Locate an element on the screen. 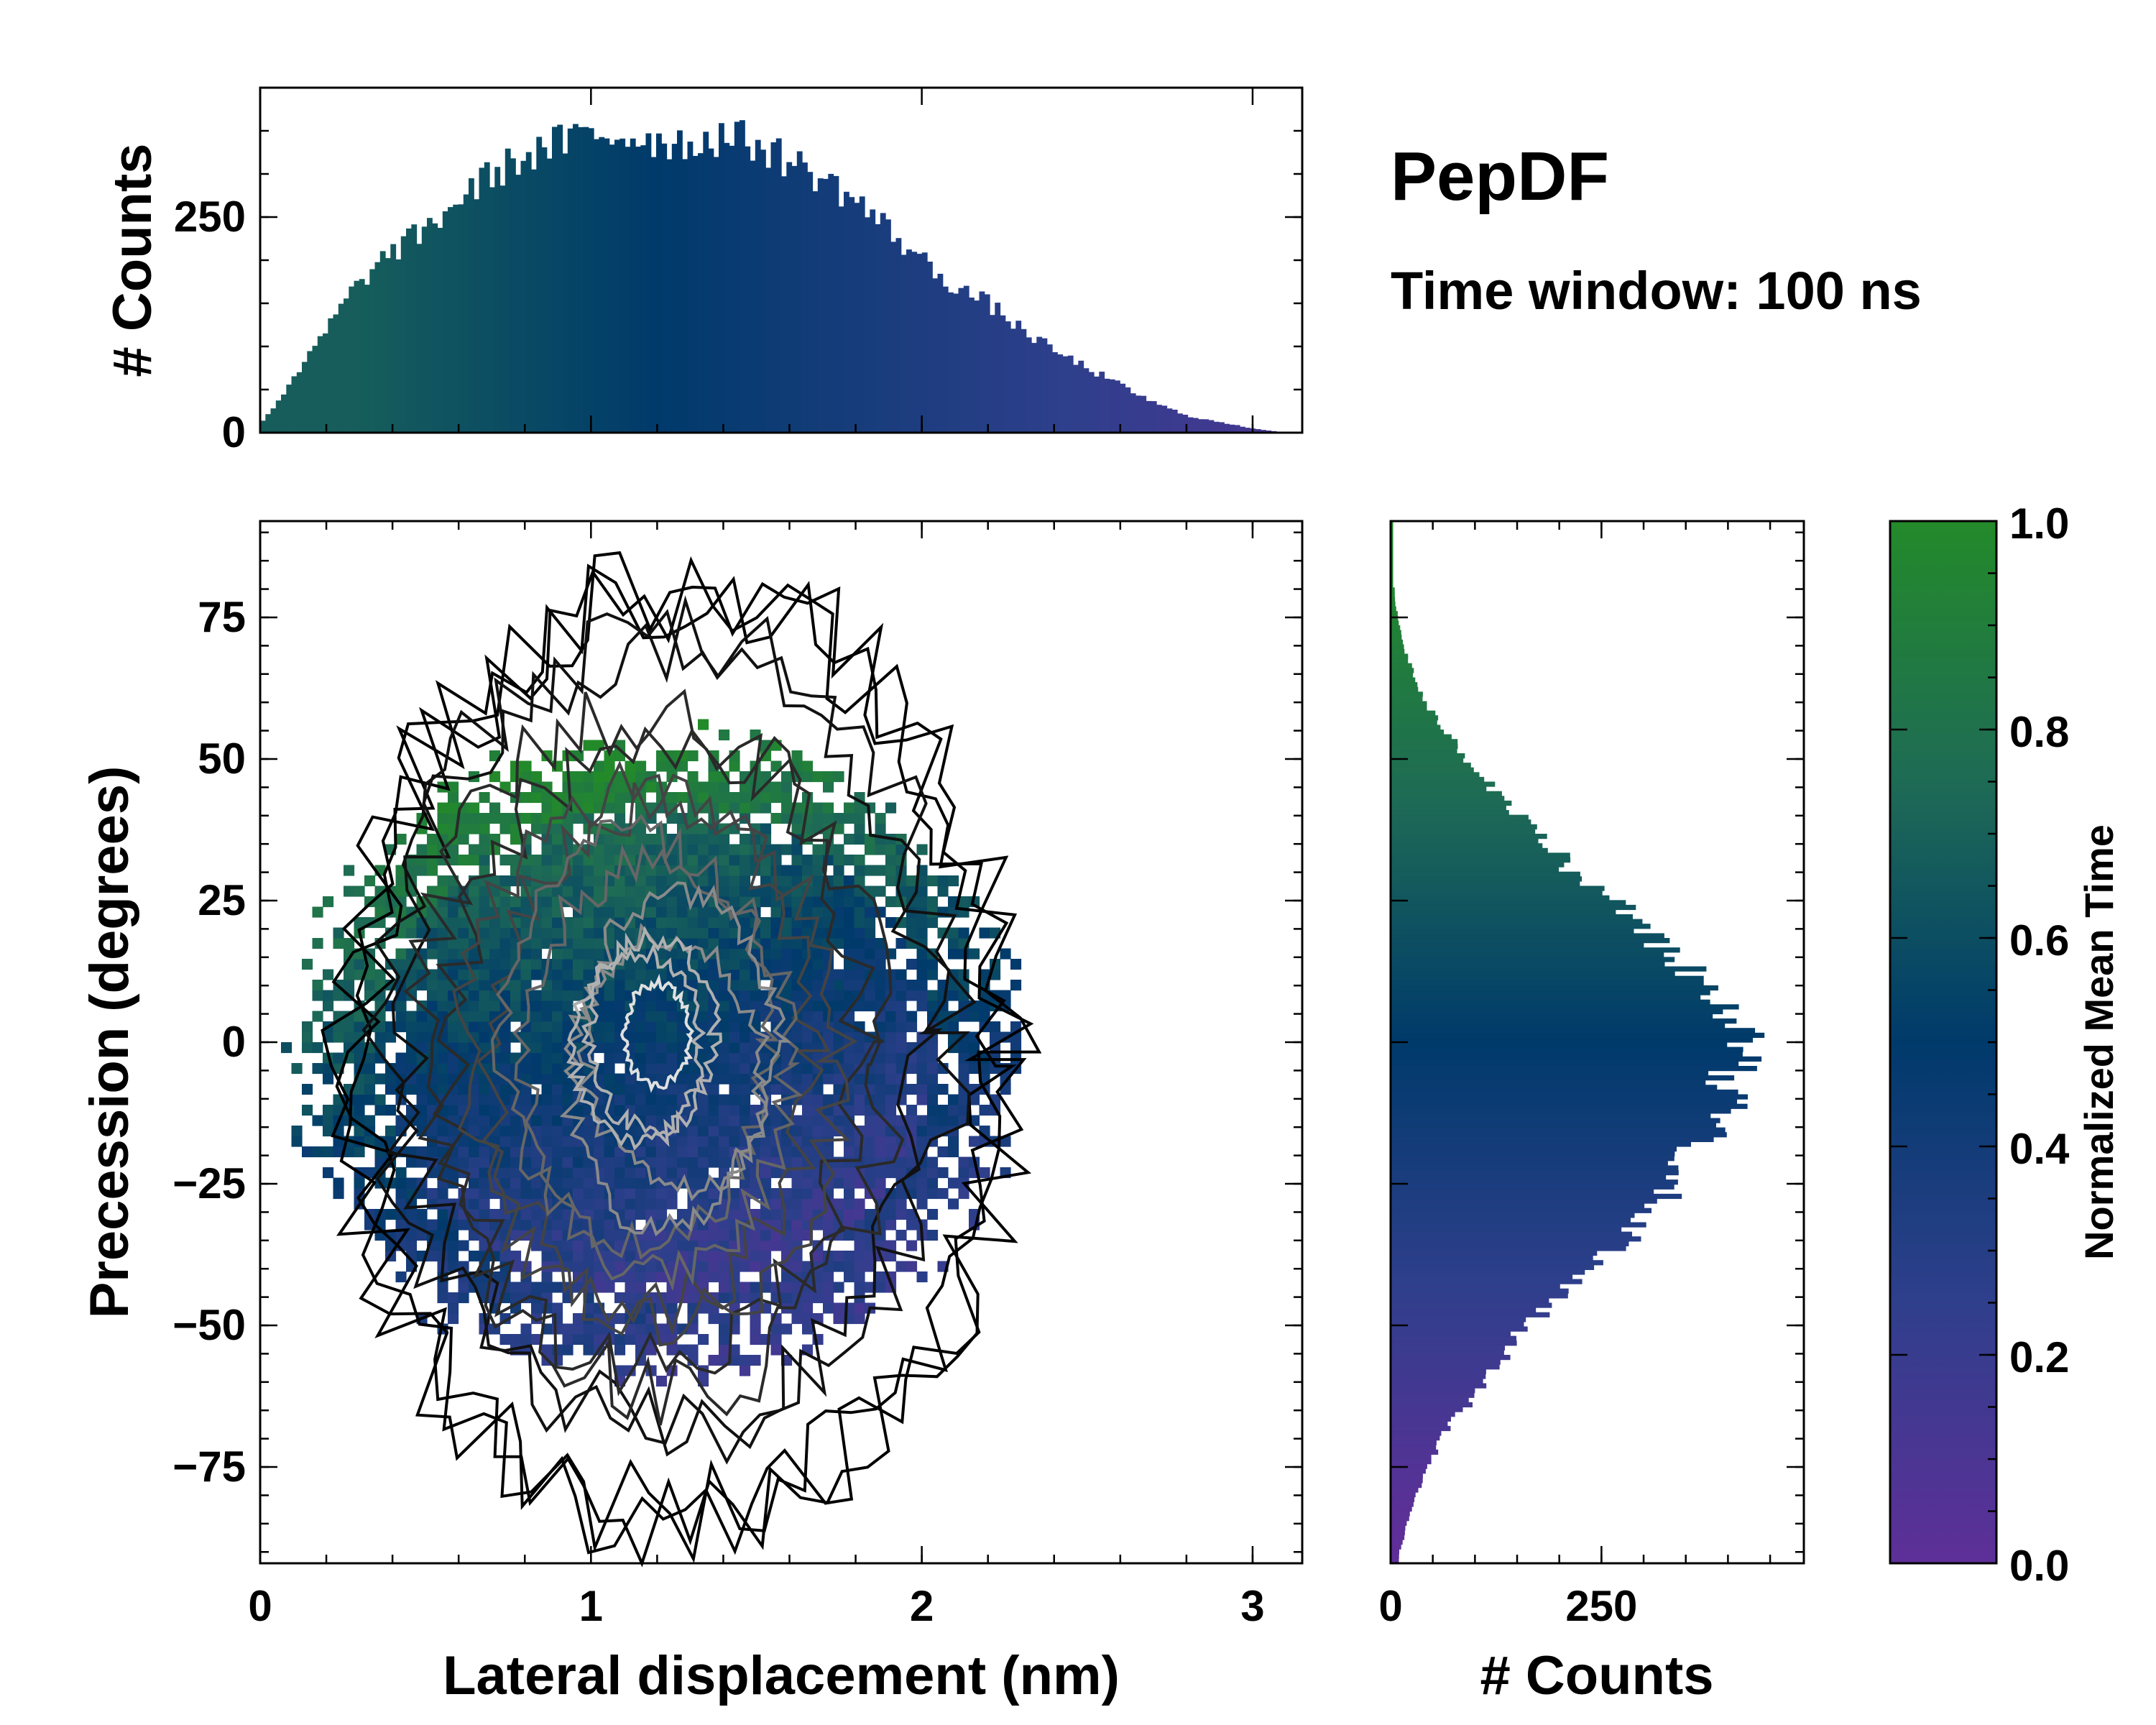 This screenshot has width=2156, height=1725. right-histogram-xlabel: # Counts is located at coordinates (1597, 1675).